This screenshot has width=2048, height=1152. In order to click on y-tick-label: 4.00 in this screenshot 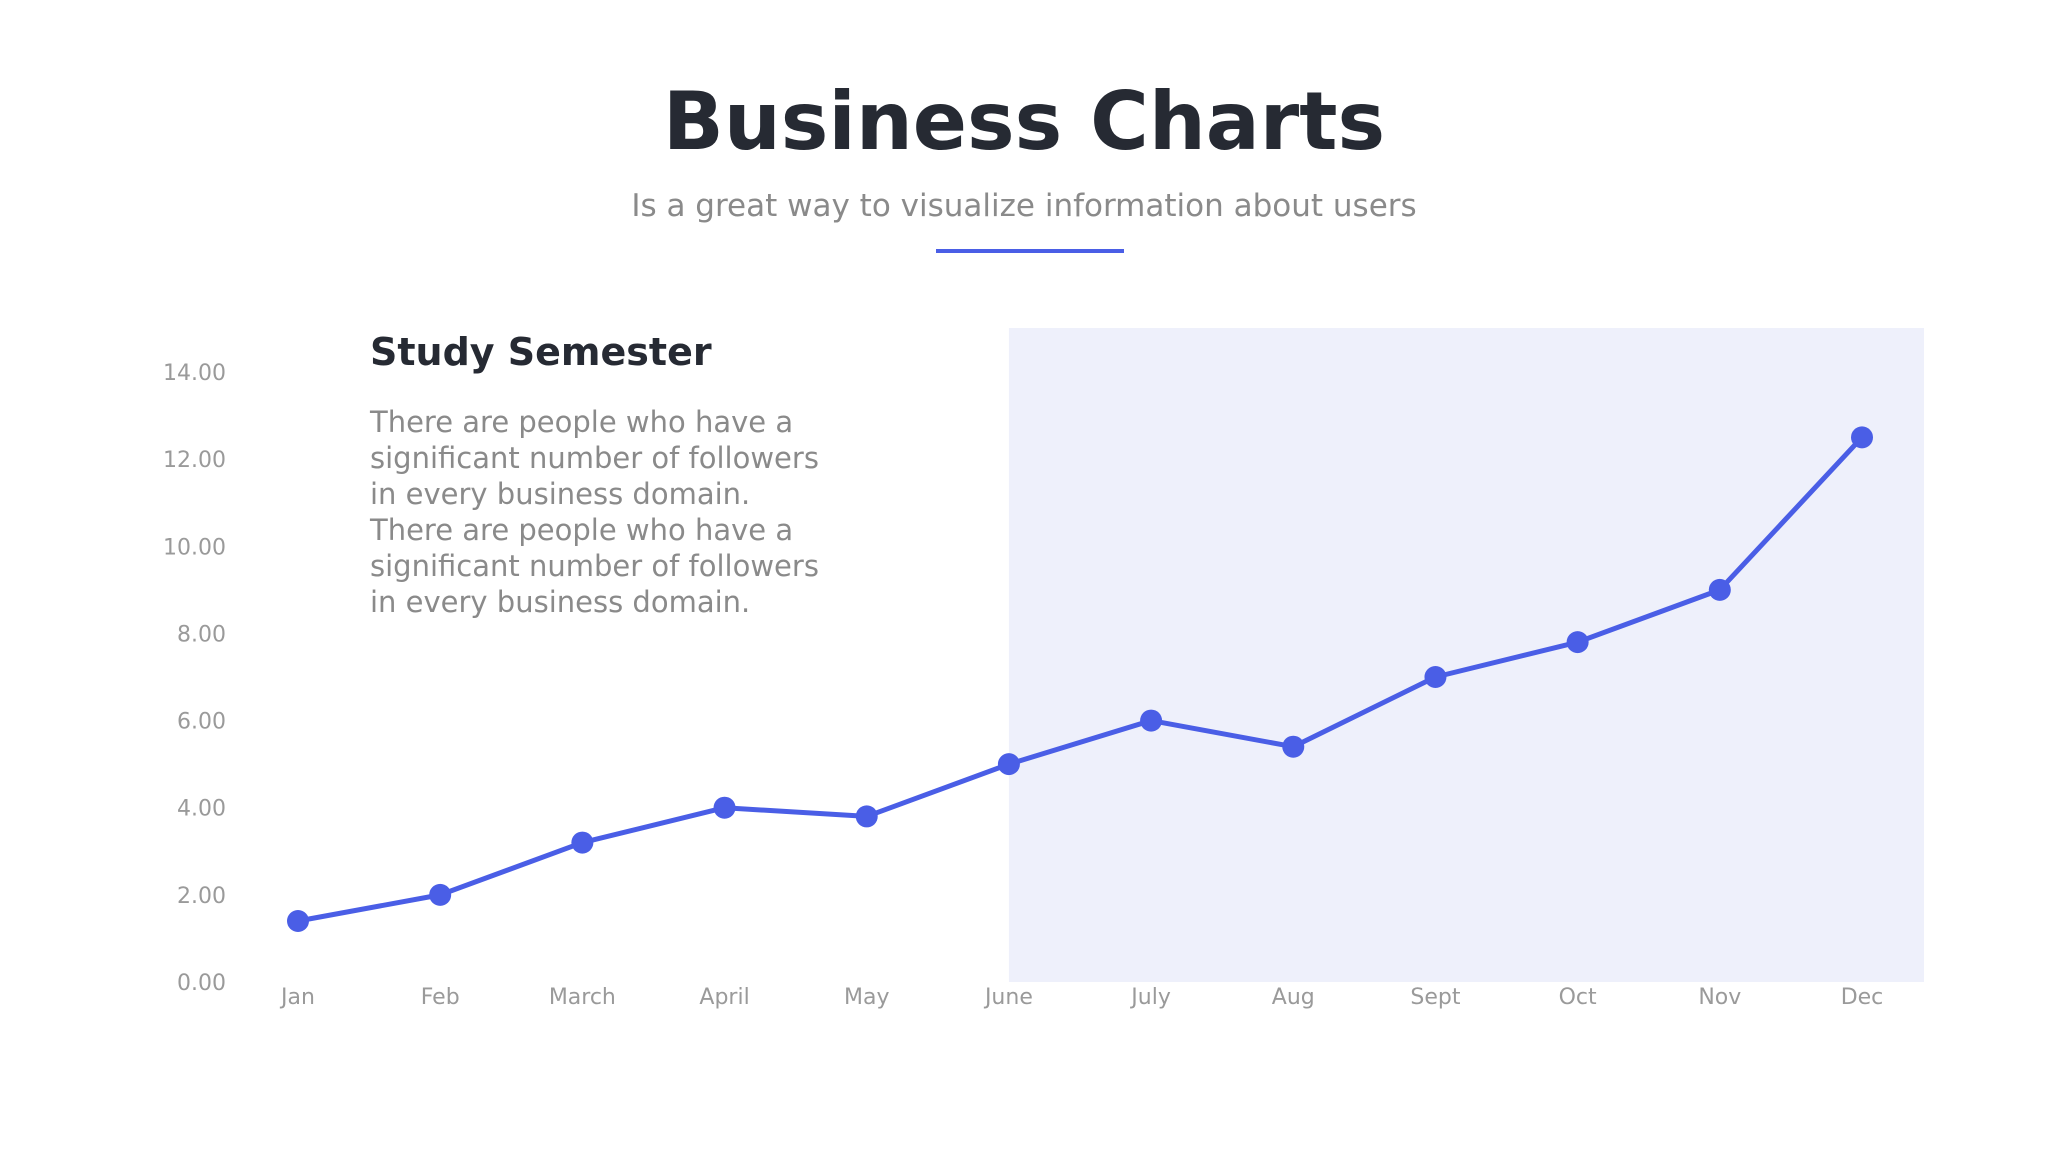, I will do `click(201, 809)`.